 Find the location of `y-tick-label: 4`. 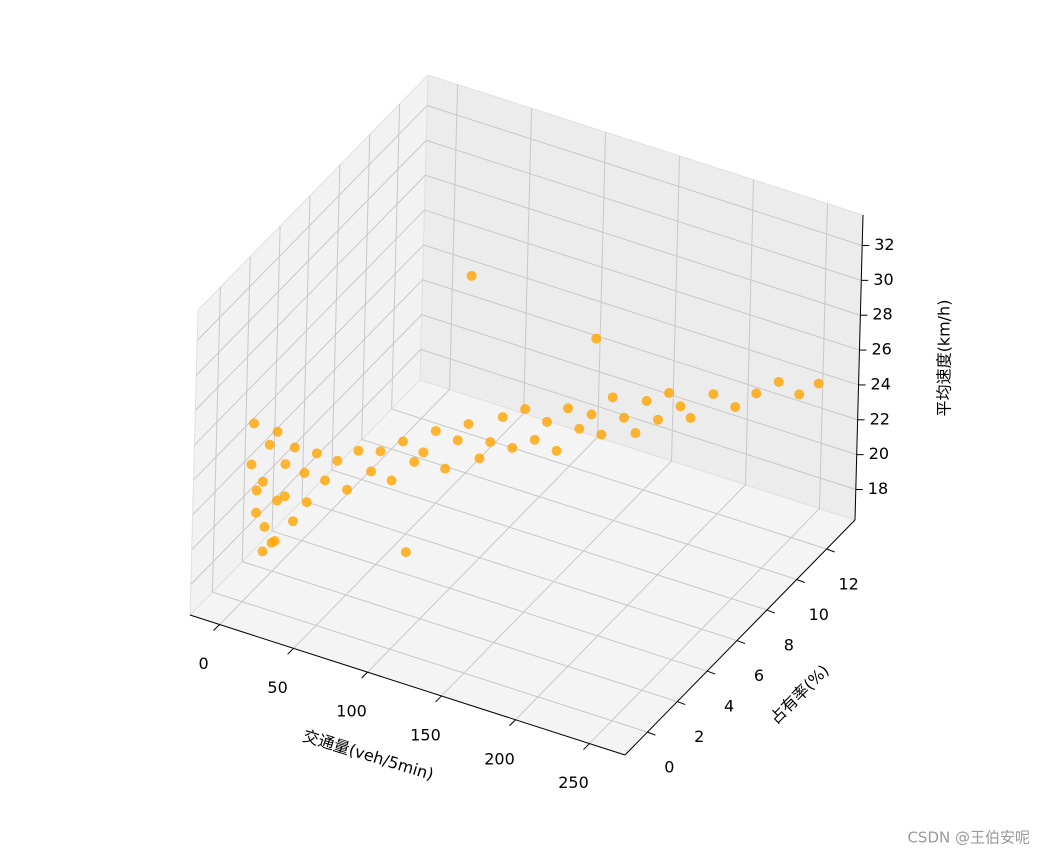

y-tick-label: 4 is located at coordinates (729, 706).